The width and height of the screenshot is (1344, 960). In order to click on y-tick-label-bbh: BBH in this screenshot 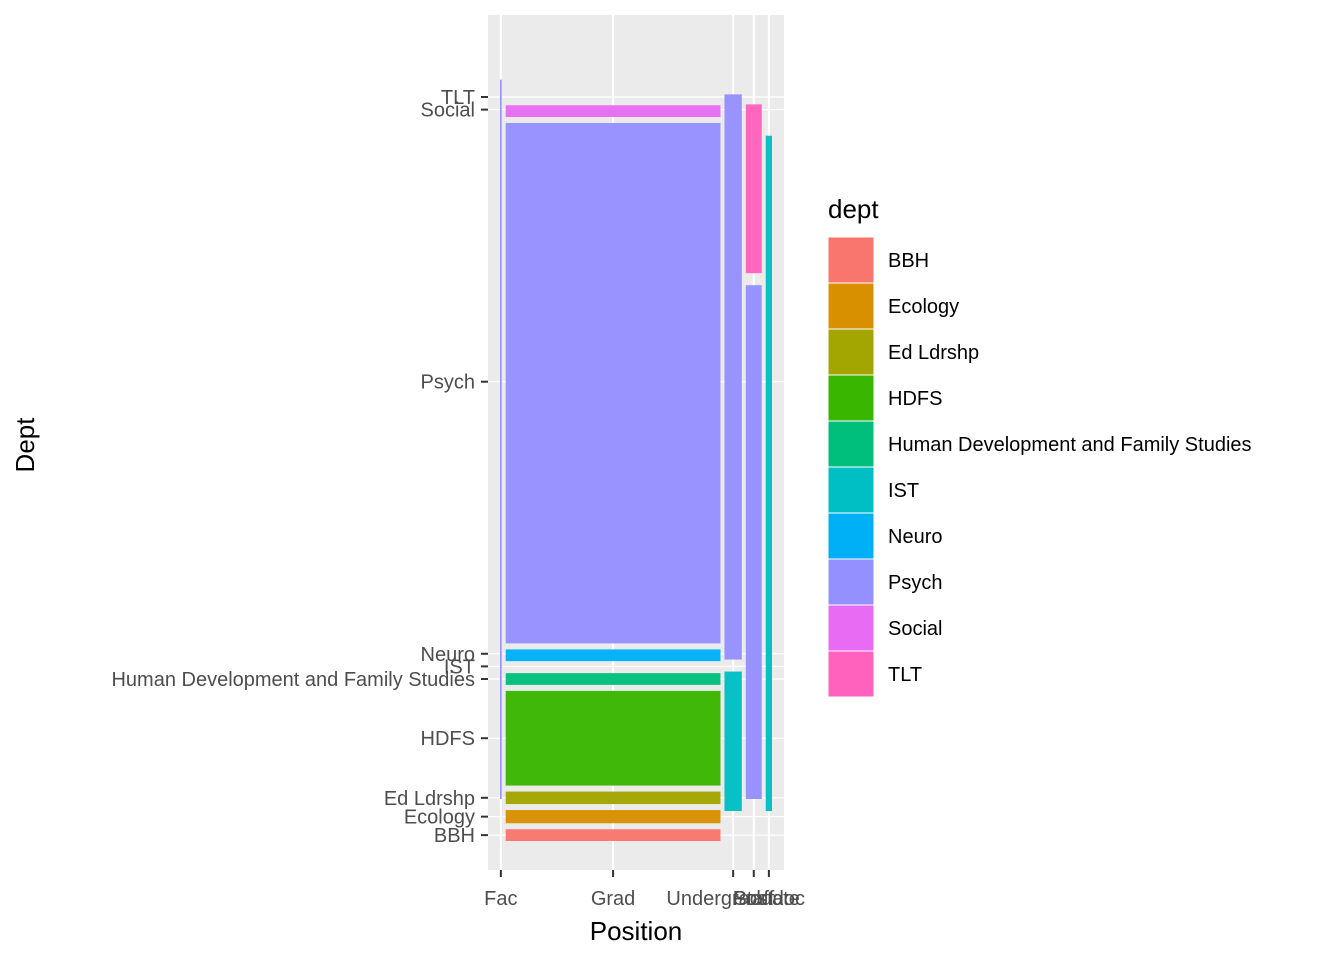, I will do `click(454, 836)`.